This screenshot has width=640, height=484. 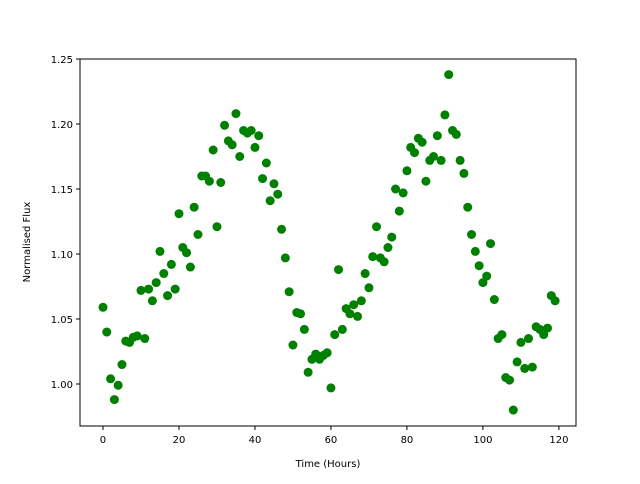 What do you see at coordinates (62, 385) in the screenshot?
I see `y-tick-label: 1.00` at bounding box center [62, 385].